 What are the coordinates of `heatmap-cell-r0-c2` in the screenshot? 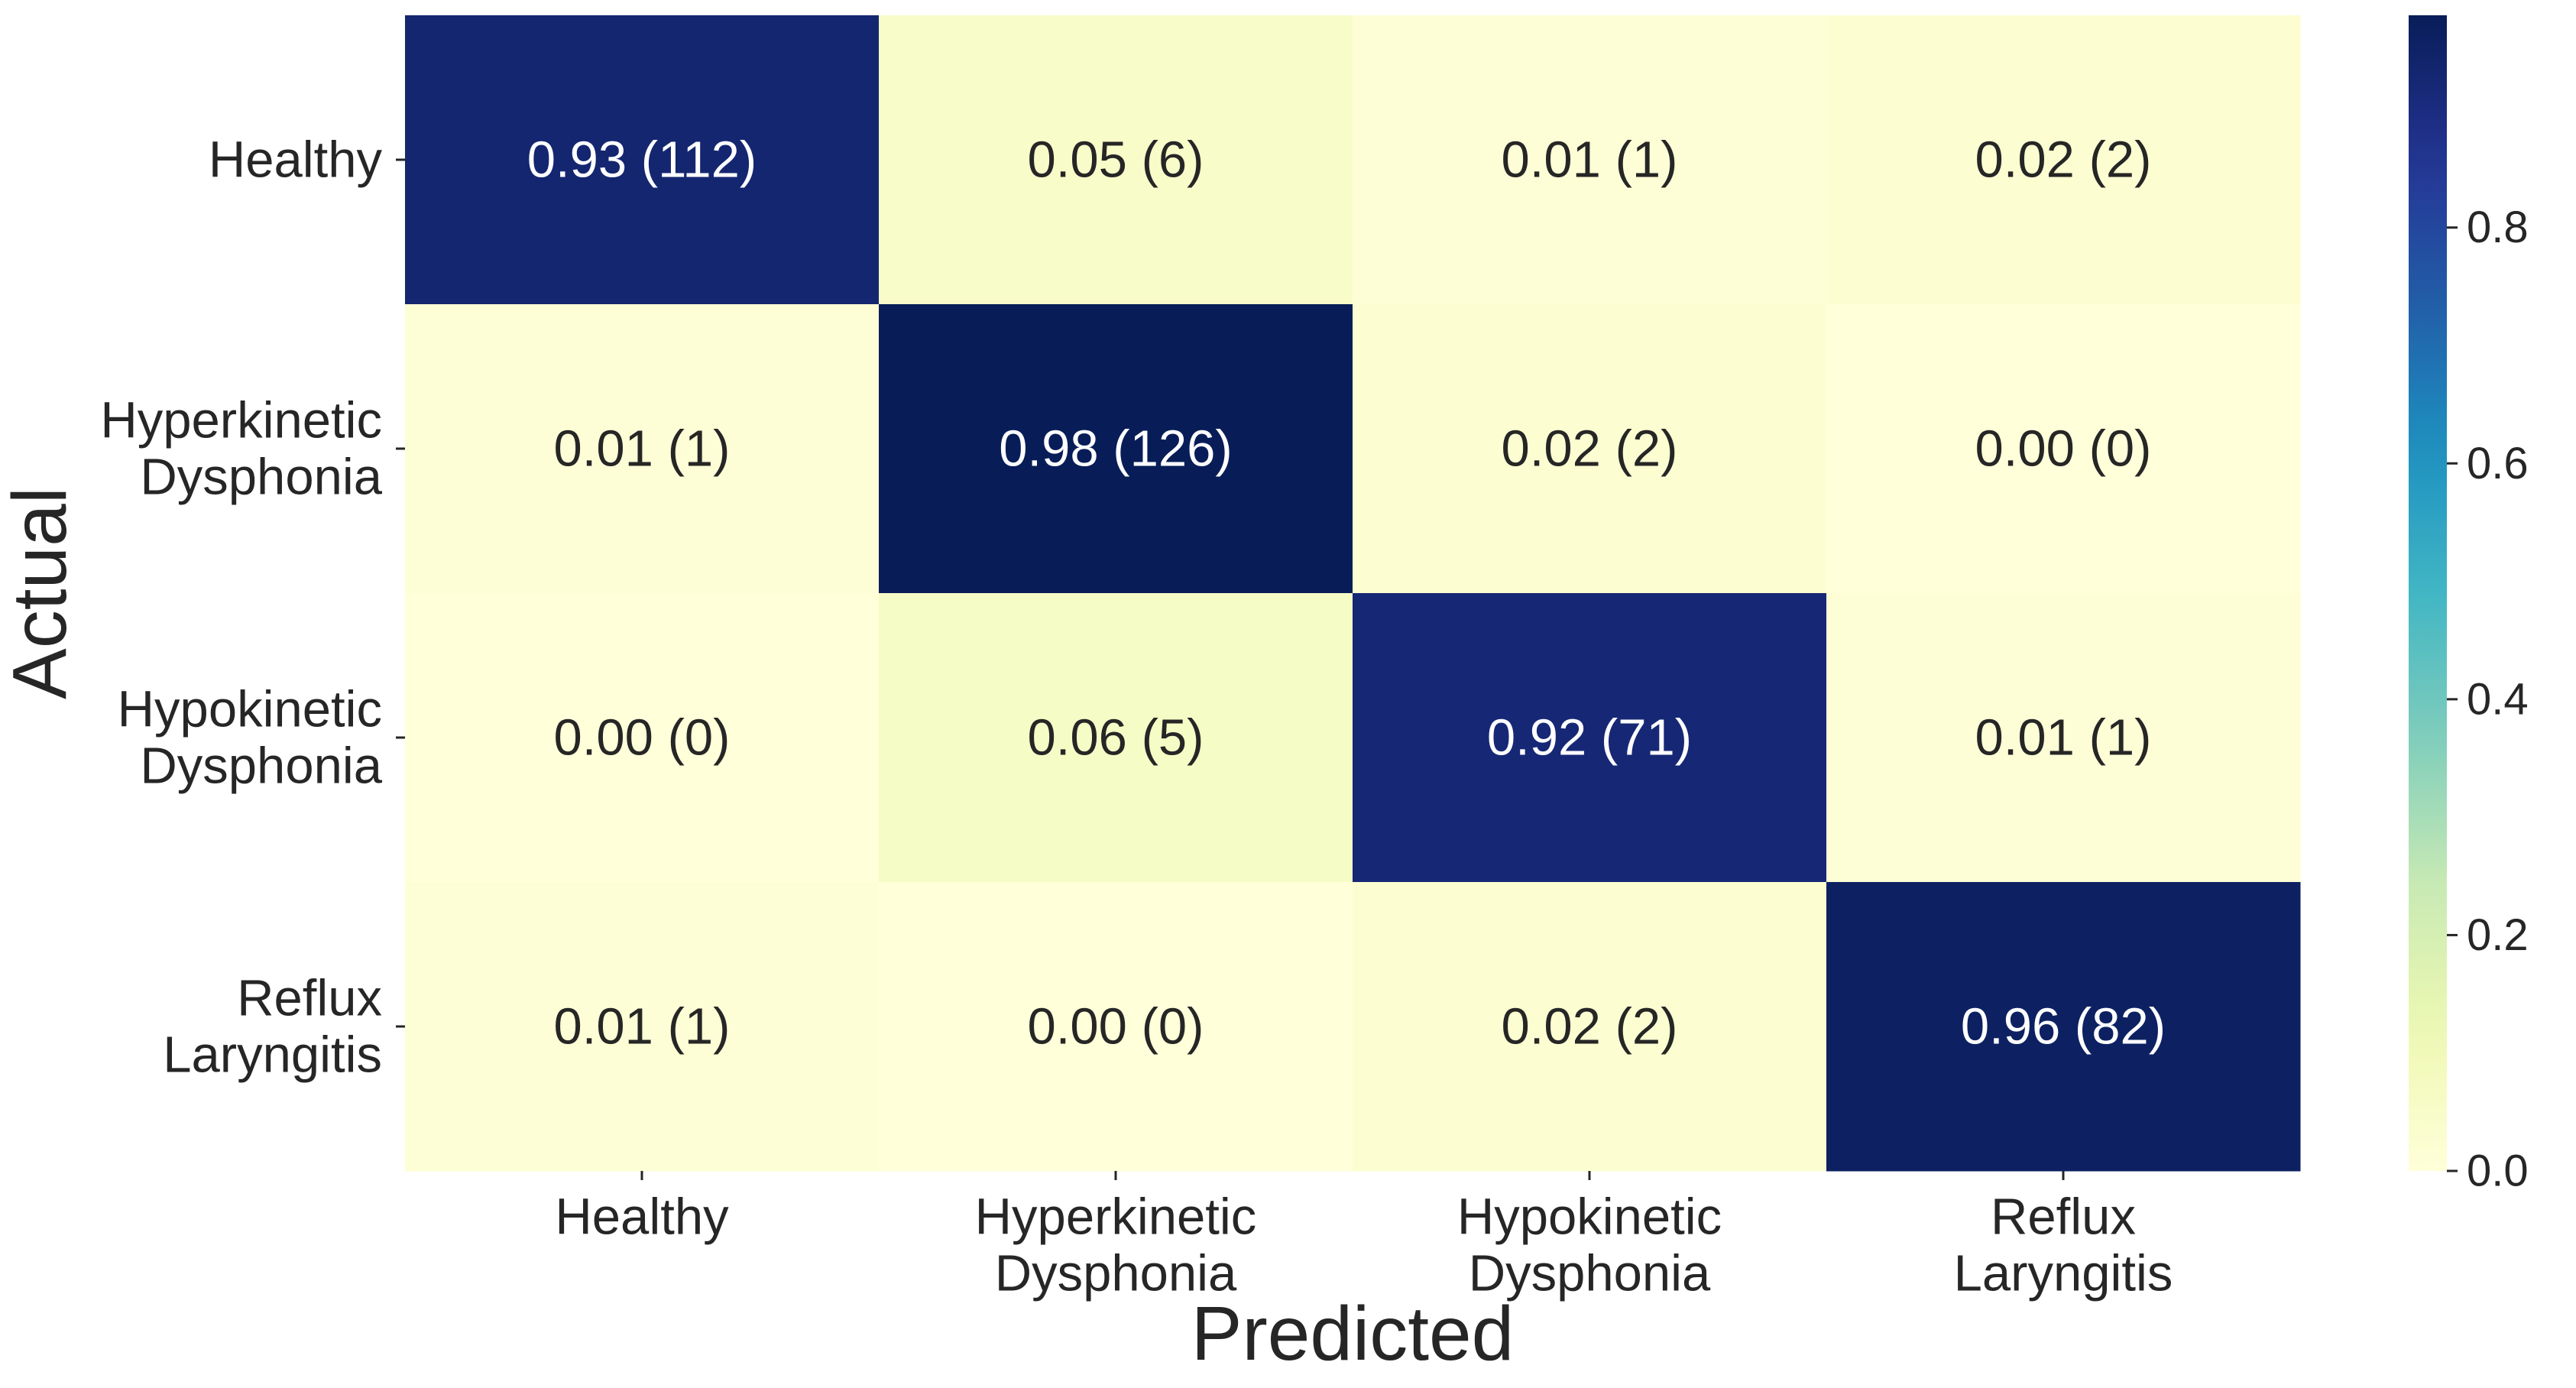 It's located at (1590, 160).